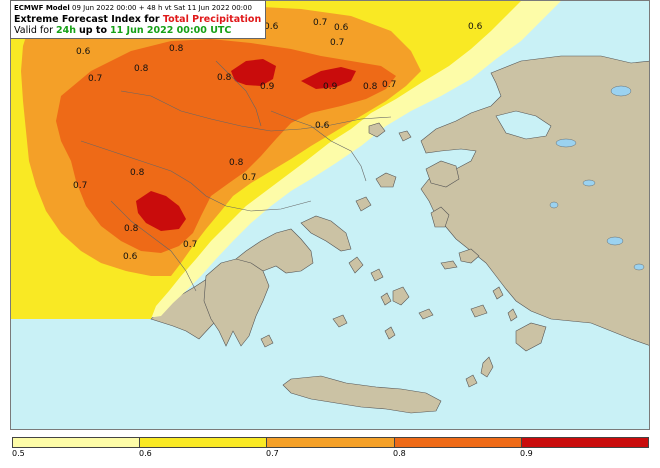 The image size is (660, 468). What do you see at coordinates (479, 311) in the screenshot?
I see `island-kos` at bounding box center [479, 311].